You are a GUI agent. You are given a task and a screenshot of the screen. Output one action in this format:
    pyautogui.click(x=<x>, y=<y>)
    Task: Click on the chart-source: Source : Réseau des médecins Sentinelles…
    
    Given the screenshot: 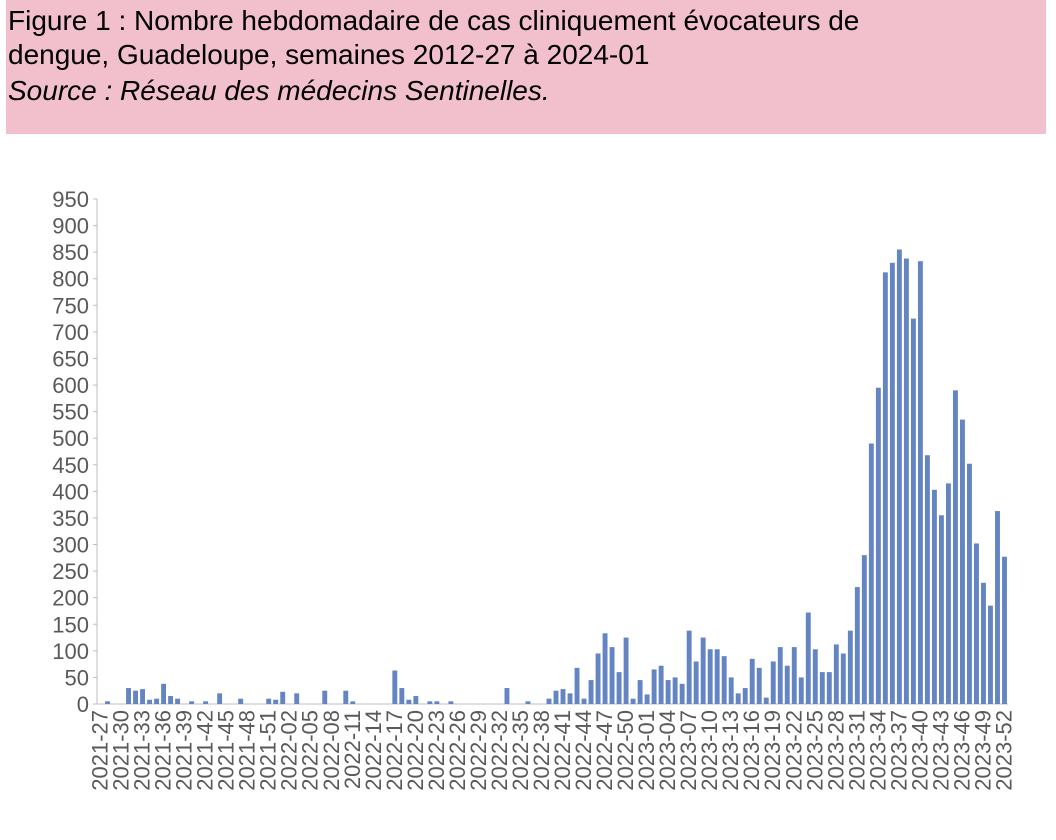 What is the action you would take?
    pyautogui.click(x=279, y=90)
    